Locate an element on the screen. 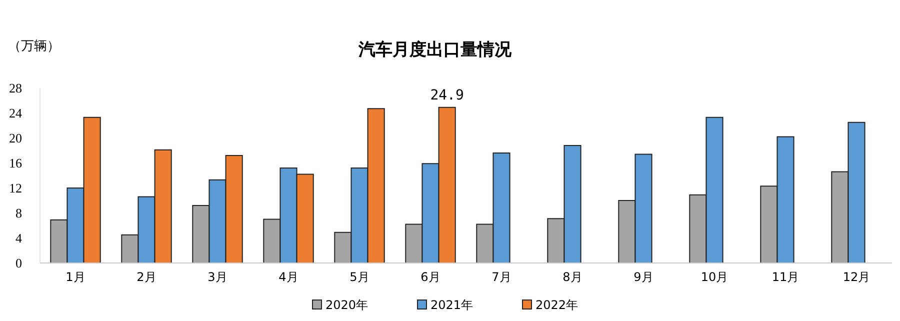  x-tick-label: 6月 is located at coordinates (430, 277).